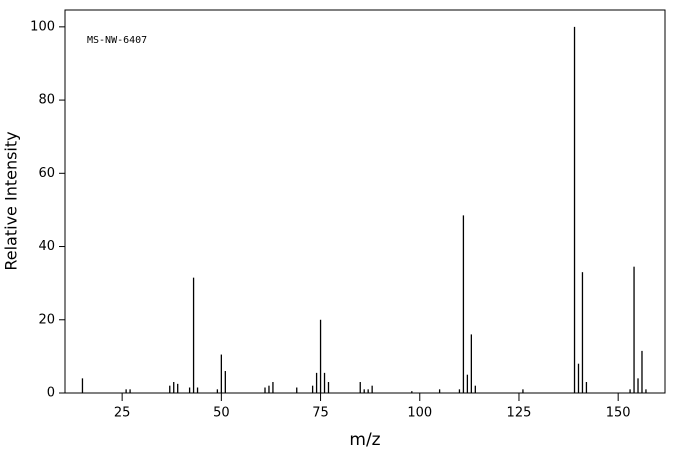  What do you see at coordinates (11, 200) in the screenshot?
I see `y-axis-label: Relative Intensity` at bounding box center [11, 200].